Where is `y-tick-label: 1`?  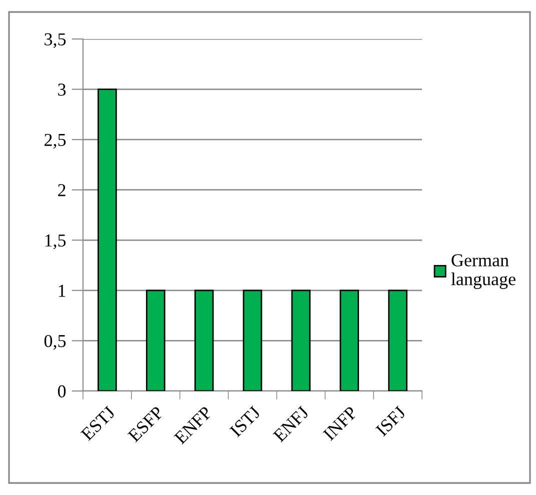
y-tick-label: 1 is located at coordinates (62, 290).